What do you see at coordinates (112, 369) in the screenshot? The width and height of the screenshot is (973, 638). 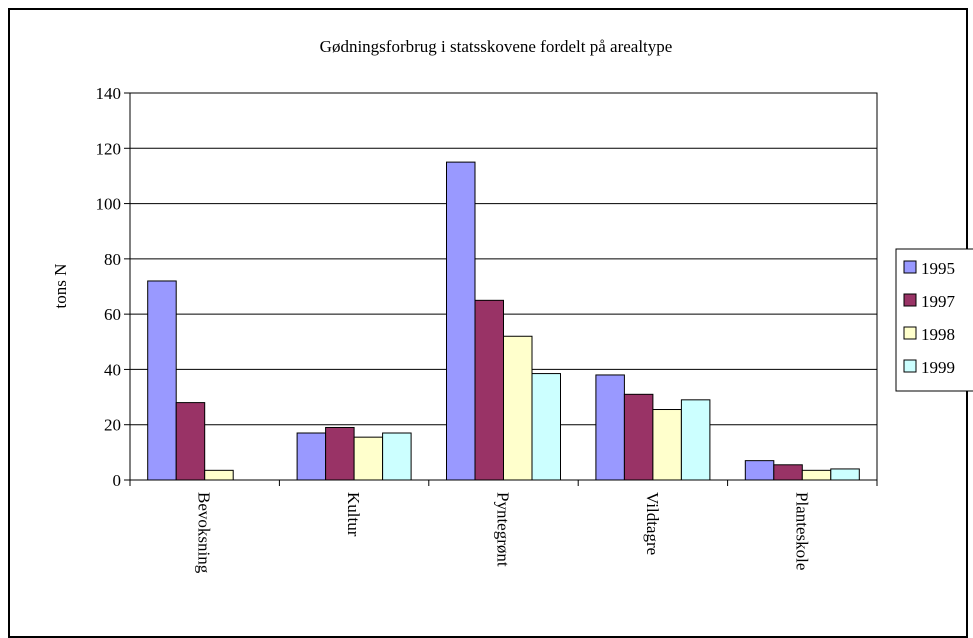 I see `y-tick-label: 40` at bounding box center [112, 369].